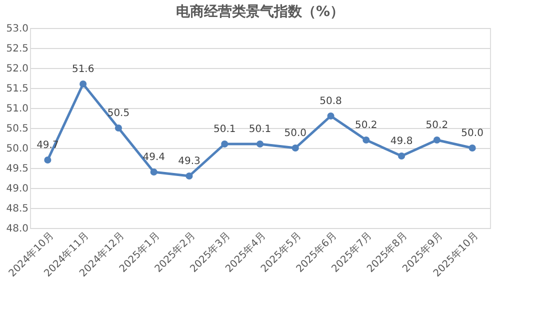 The width and height of the screenshot is (550, 321). Describe the element at coordinates (260, 11) in the screenshot. I see `chart-title: 电商经营类景气指数（%）` at that location.